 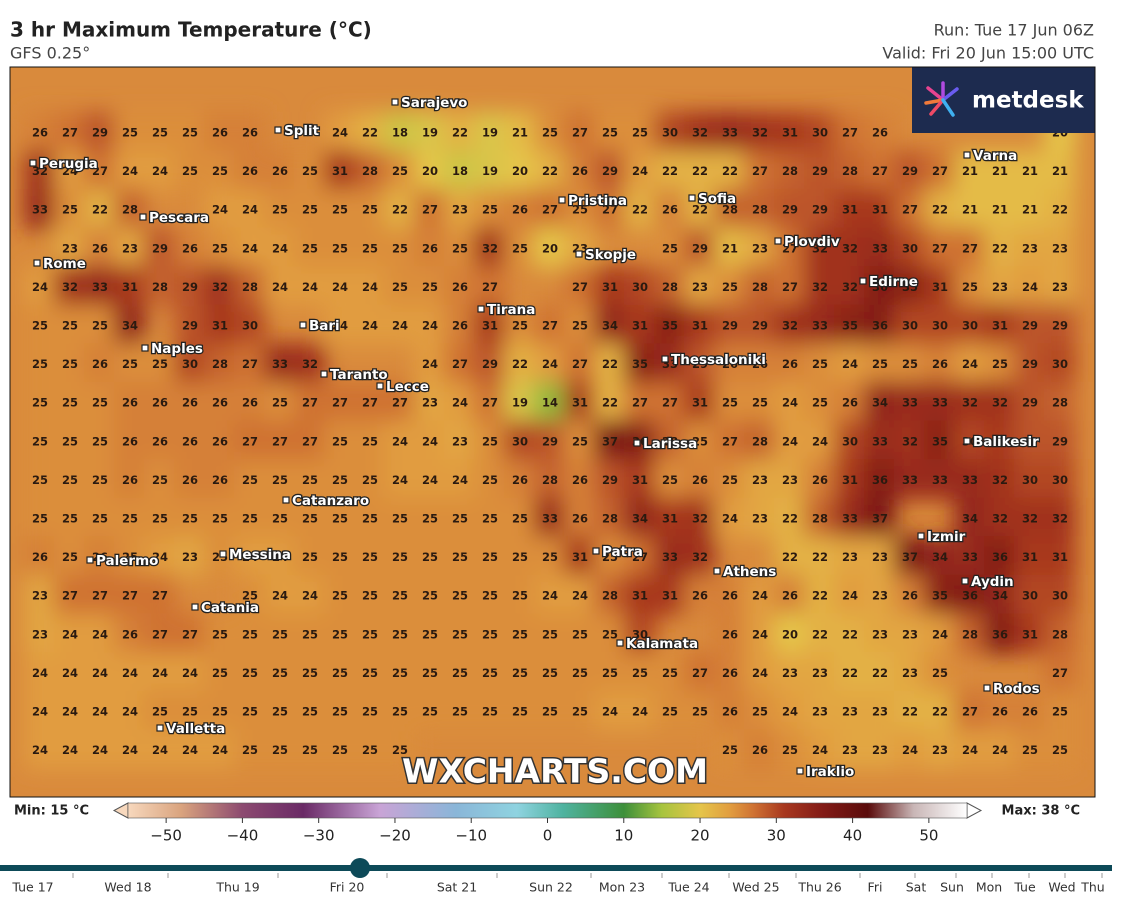 What do you see at coordinates (699, 836) in the screenshot?
I see `colorbar-tick-label: 20` at bounding box center [699, 836].